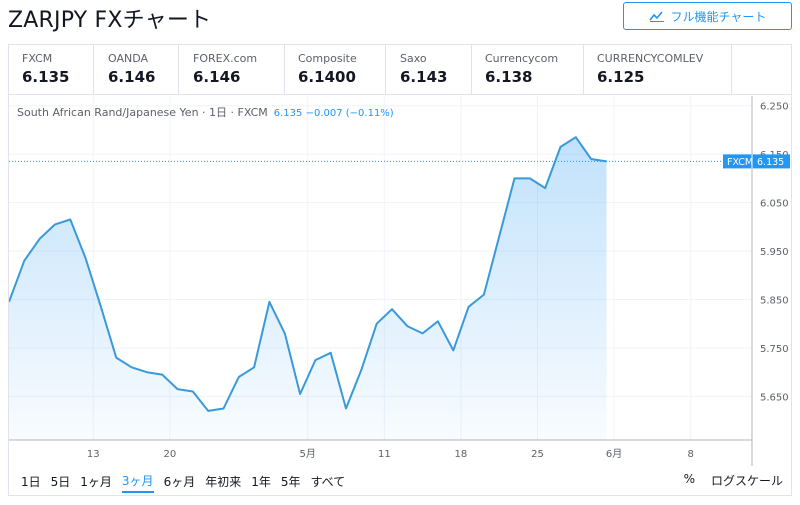 The height and width of the screenshot is (505, 800). Describe the element at coordinates (328, 481) in the screenshot. I see `range-all: すべて` at that location.